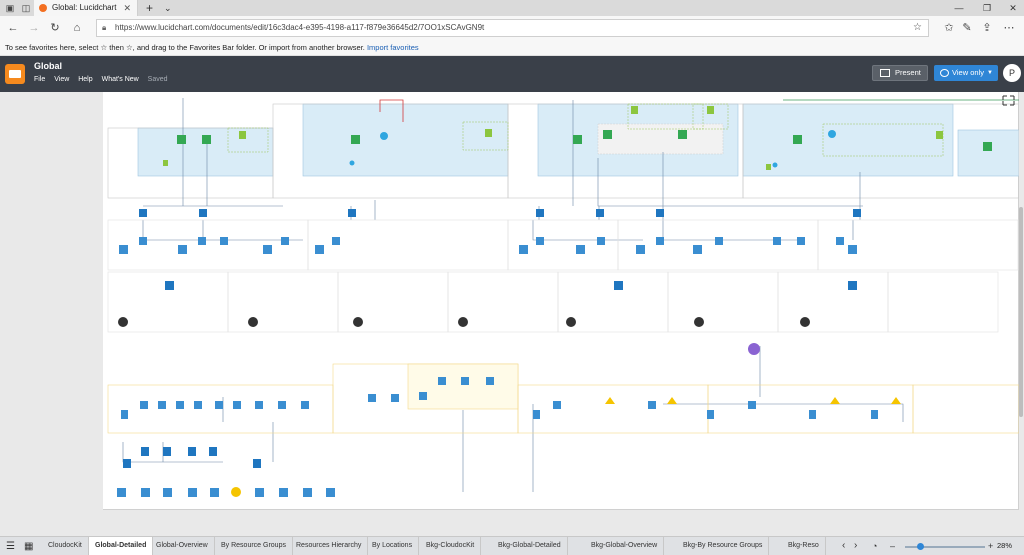  Describe the element at coordinates (121, 546) in the screenshot. I see `tab-global-detailed: Global-Detailed` at that location.